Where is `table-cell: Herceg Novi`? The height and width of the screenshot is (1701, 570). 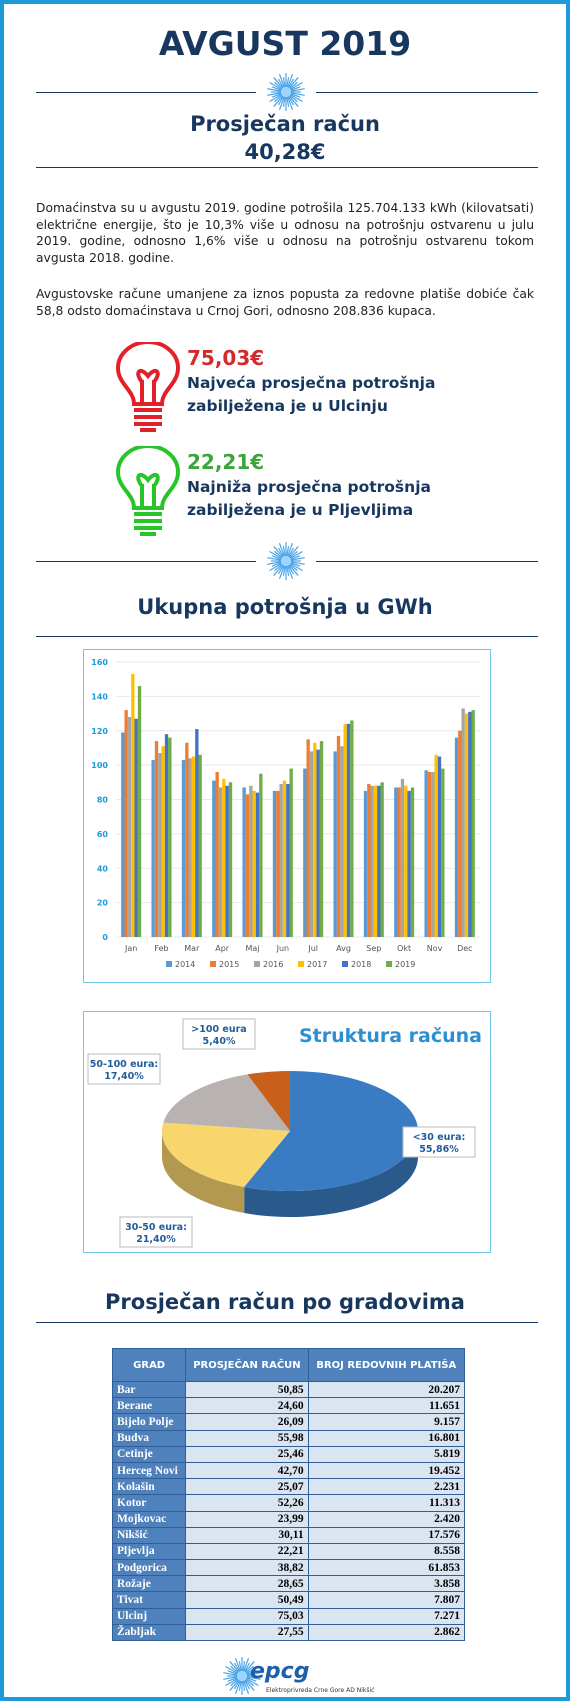 table-cell: Herceg Novi is located at coordinates (149, 1470).